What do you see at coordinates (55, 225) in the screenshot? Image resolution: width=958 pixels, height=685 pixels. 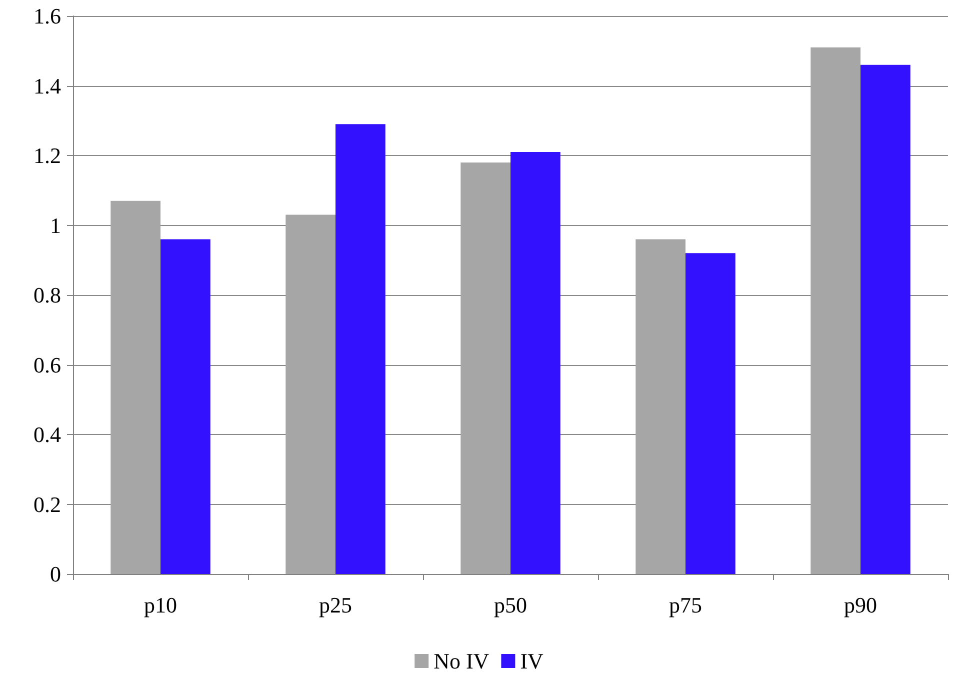 I see `y-tick-label: 1` at bounding box center [55, 225].